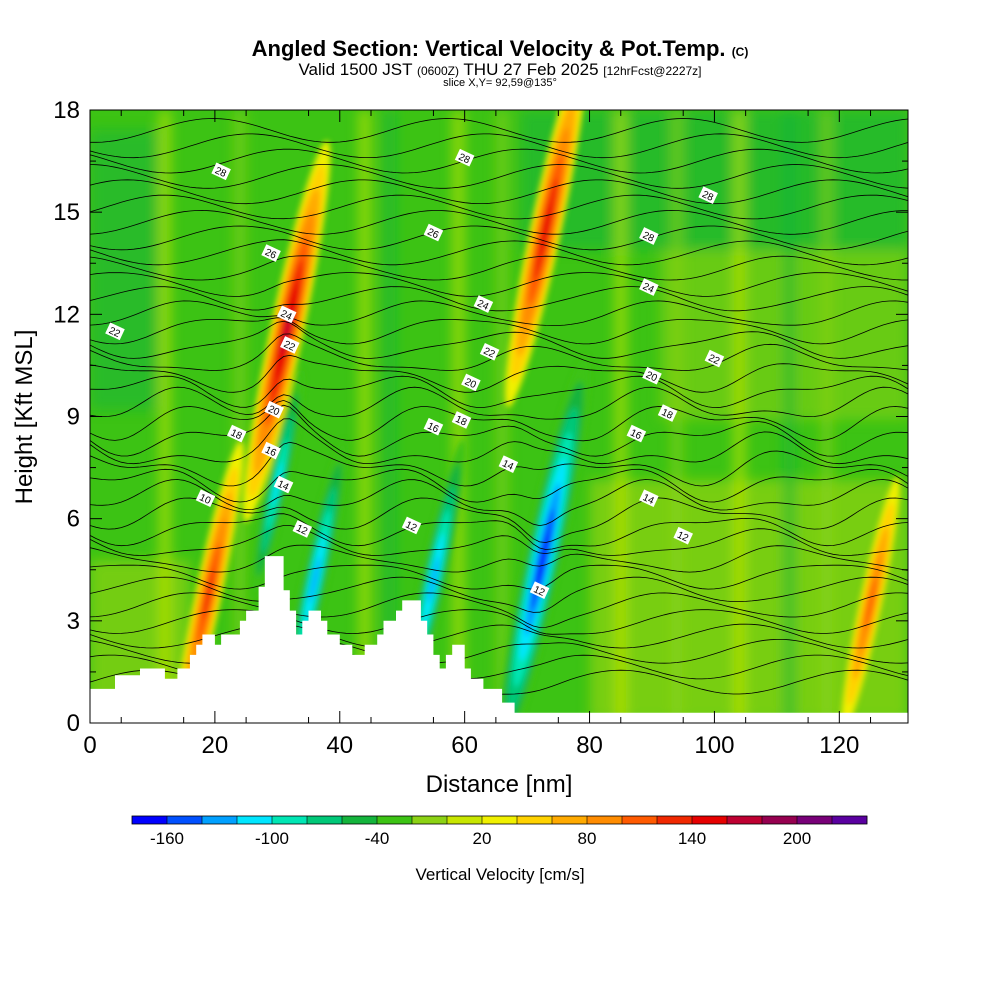  What do you see at coordinates (652, 71) in the screenshot?
I see `valid-fcst: [12hrFcst@2227z]` at bounding box center [652, 71].